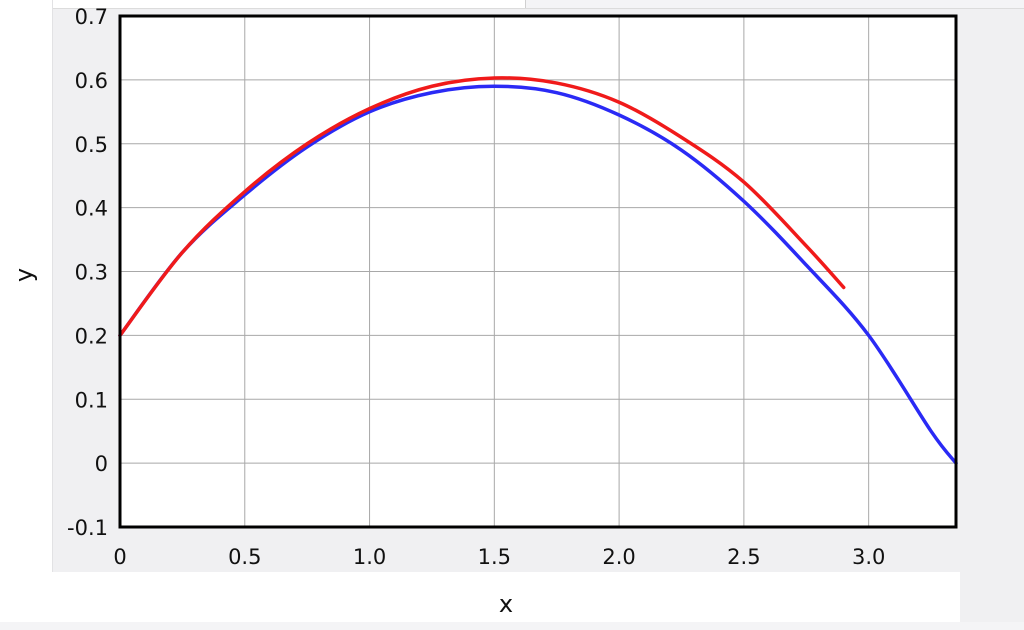  What do you see at coordinates (24, 275) in the screenshot?
I see `y-axis-label: y` at bounding box center [24, 275].